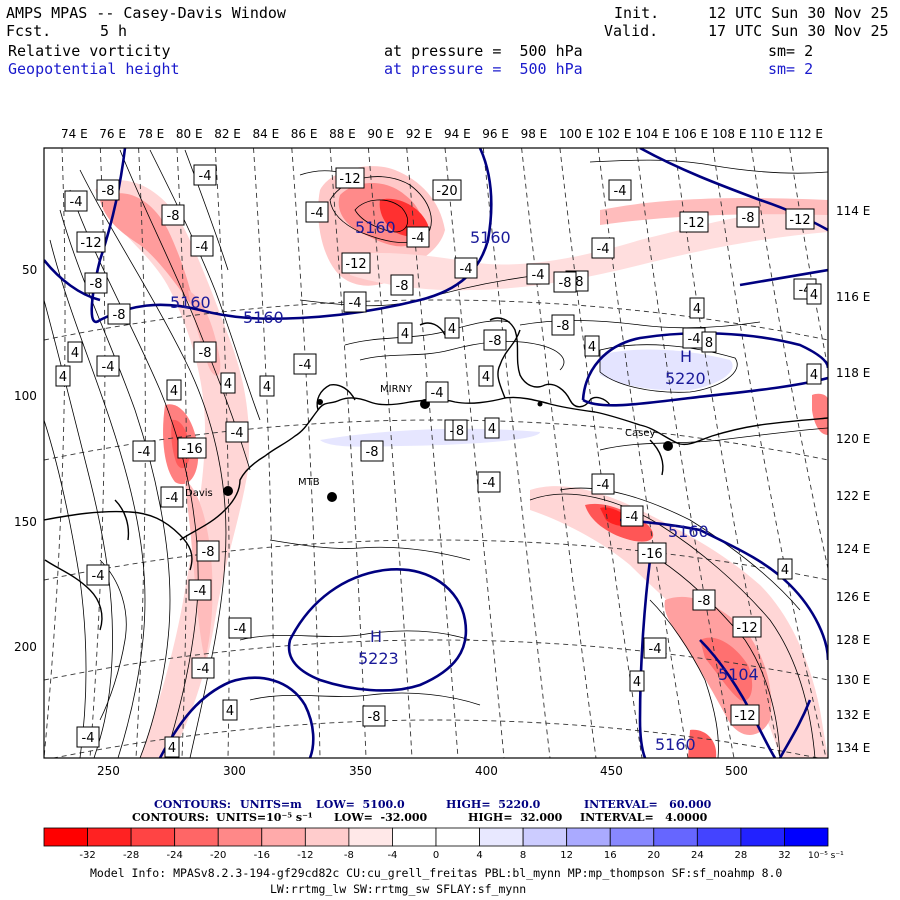 Image resolution: width=900 pixels, height=900 pixels. I want to click on right-lon-label: 124 E, so click(853, 549).